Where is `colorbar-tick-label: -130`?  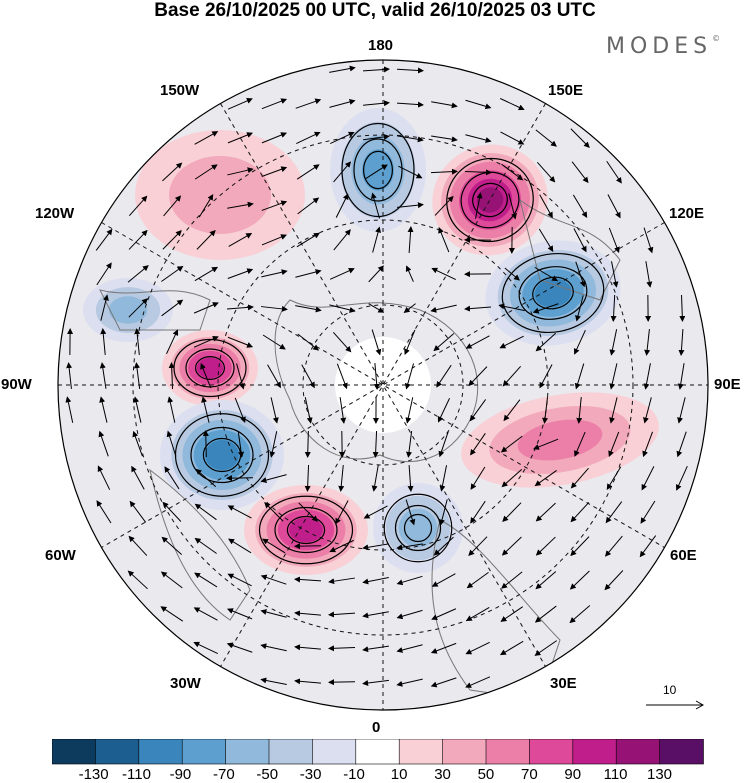 colorbar-tick-label: -130 is located at coordinates (93, 774).